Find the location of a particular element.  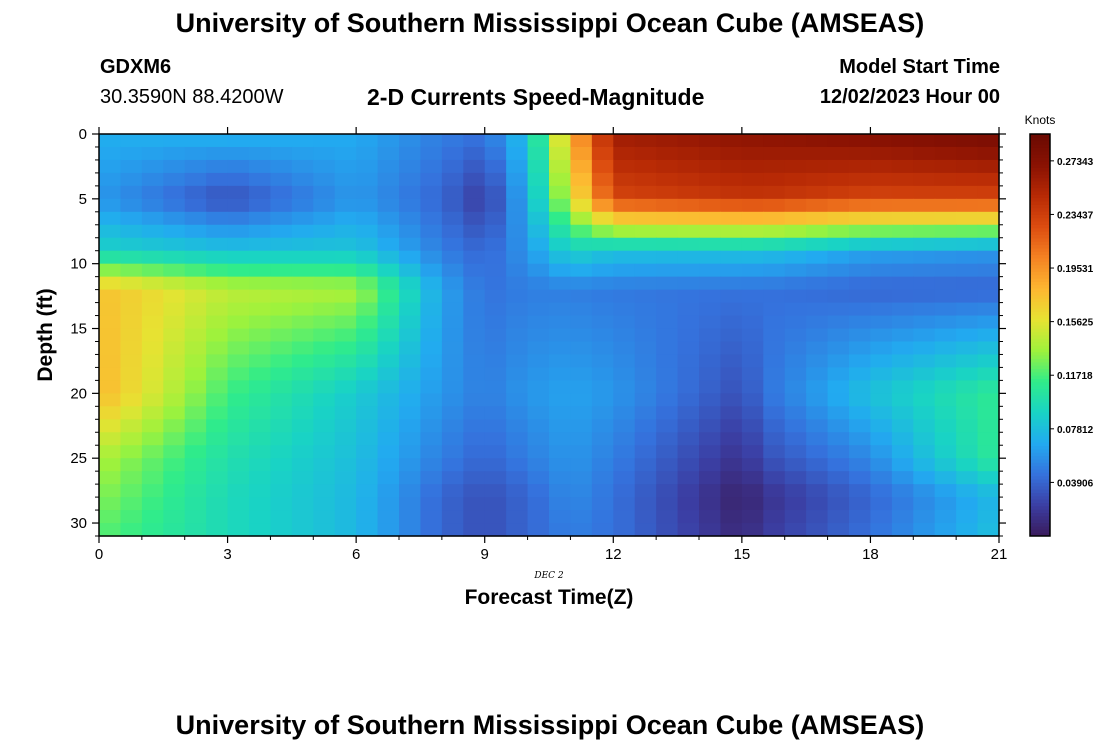

colorbar-tick-label: 0.03906 is located at coordinates (1075, 483).